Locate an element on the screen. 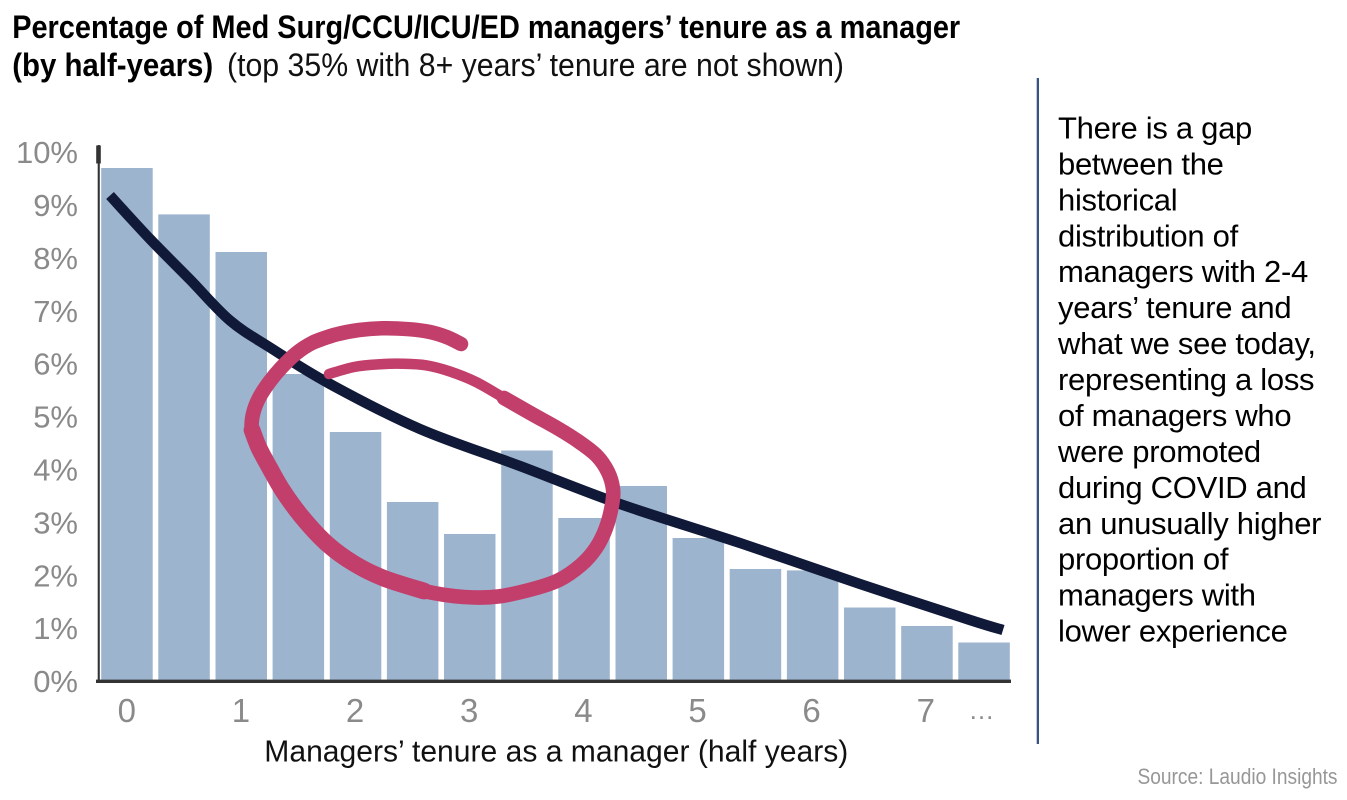 This screenshot has width=1347, height=800. svg-text: 10% is located at coordinates (47, 152).